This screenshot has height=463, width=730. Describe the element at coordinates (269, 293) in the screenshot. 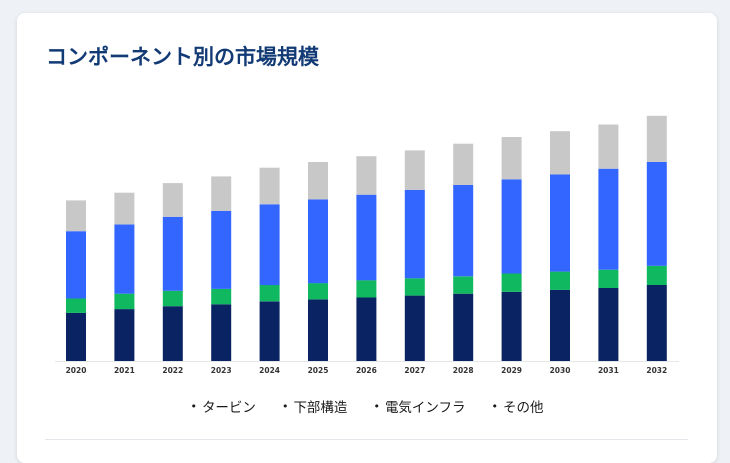

I see `bar-segment-2024-s1` at that location.